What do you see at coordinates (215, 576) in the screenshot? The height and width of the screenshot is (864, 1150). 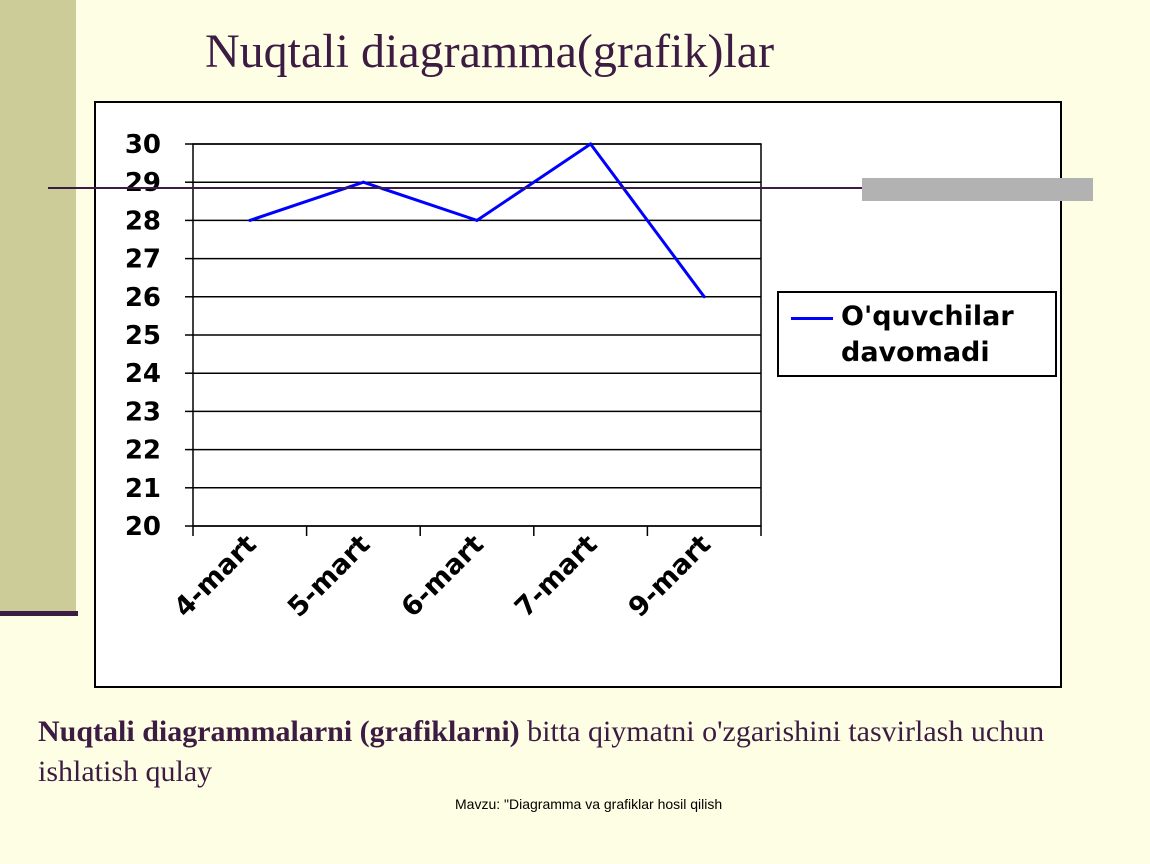 I see `xtick-label: 4-mart` at bounding box center [215, 576].